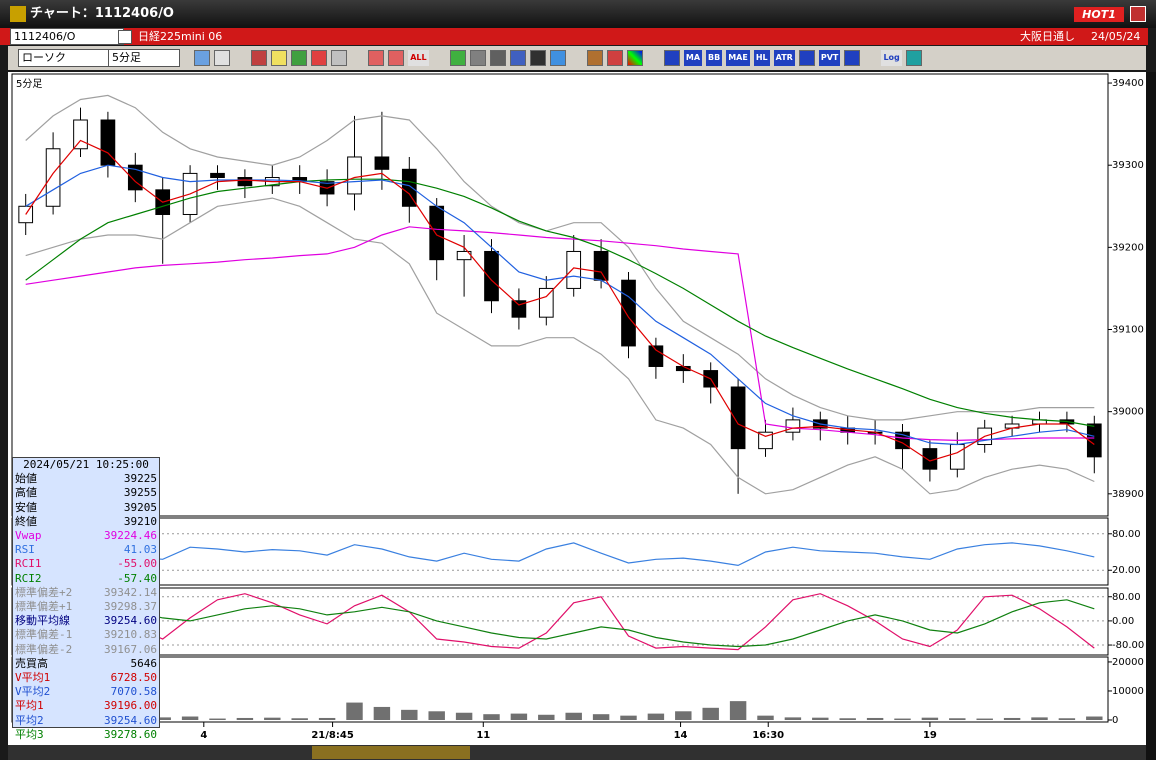  Describe the element at coordinates (577, 752) in the screenshot. I see `scrollbar` at that location.